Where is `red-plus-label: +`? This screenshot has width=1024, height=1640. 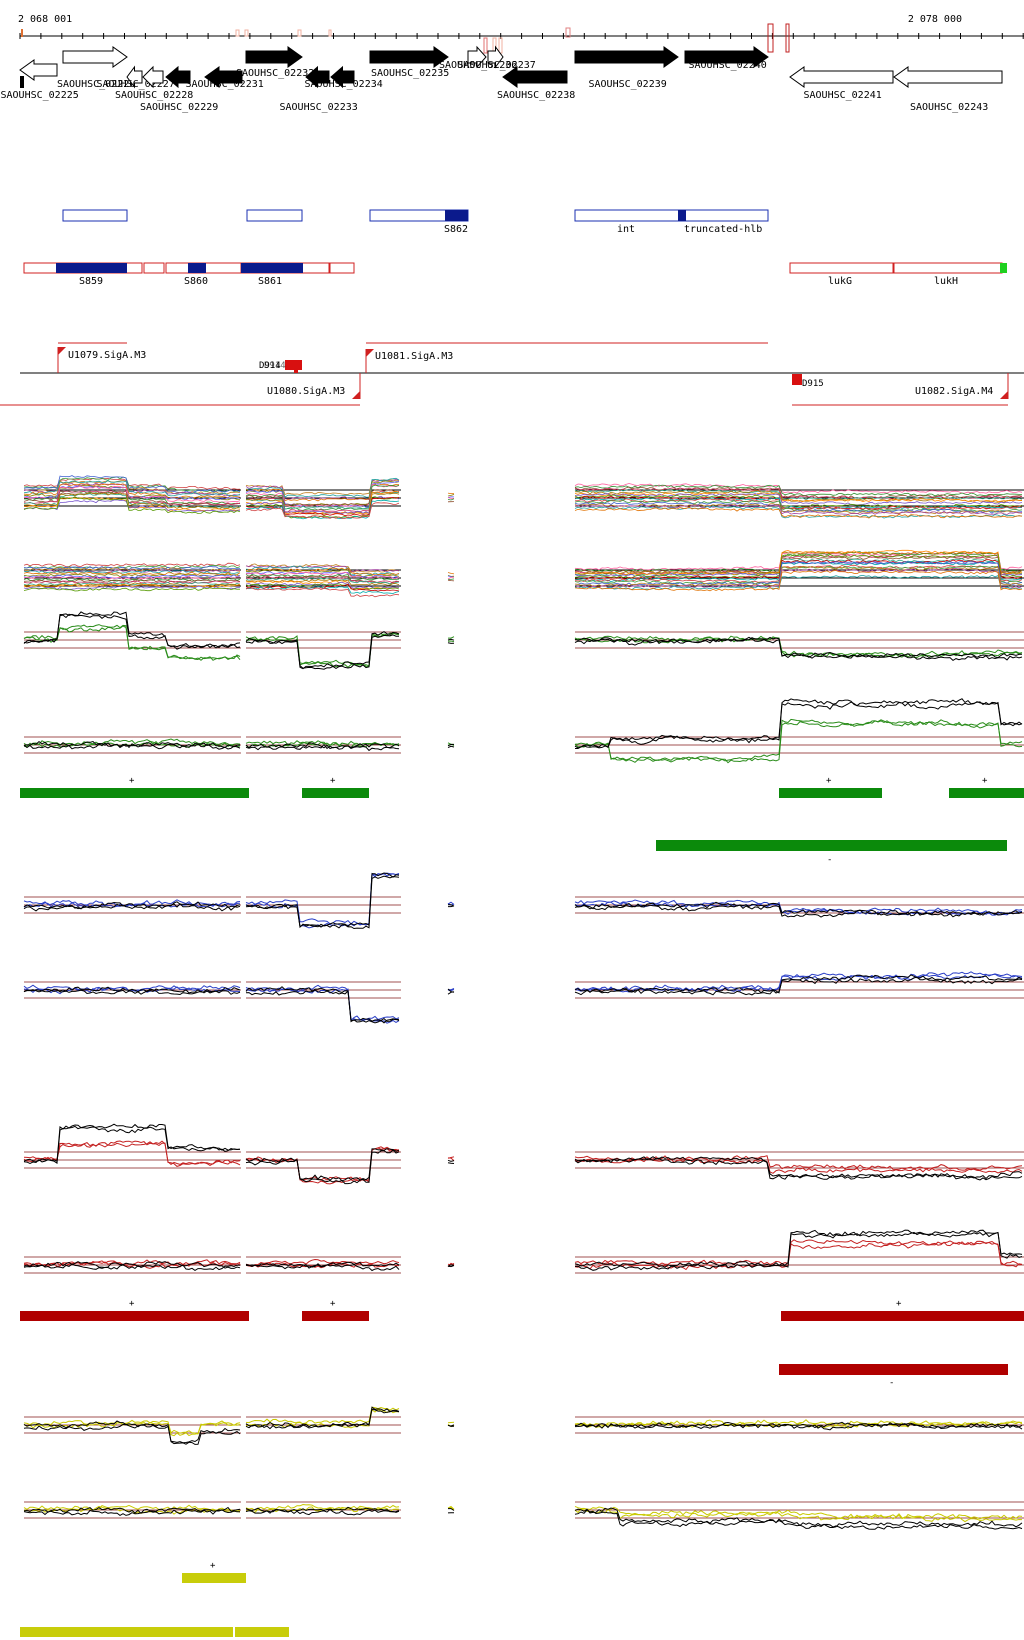
red-plus-label: + is located at coordinates (132, 1304).